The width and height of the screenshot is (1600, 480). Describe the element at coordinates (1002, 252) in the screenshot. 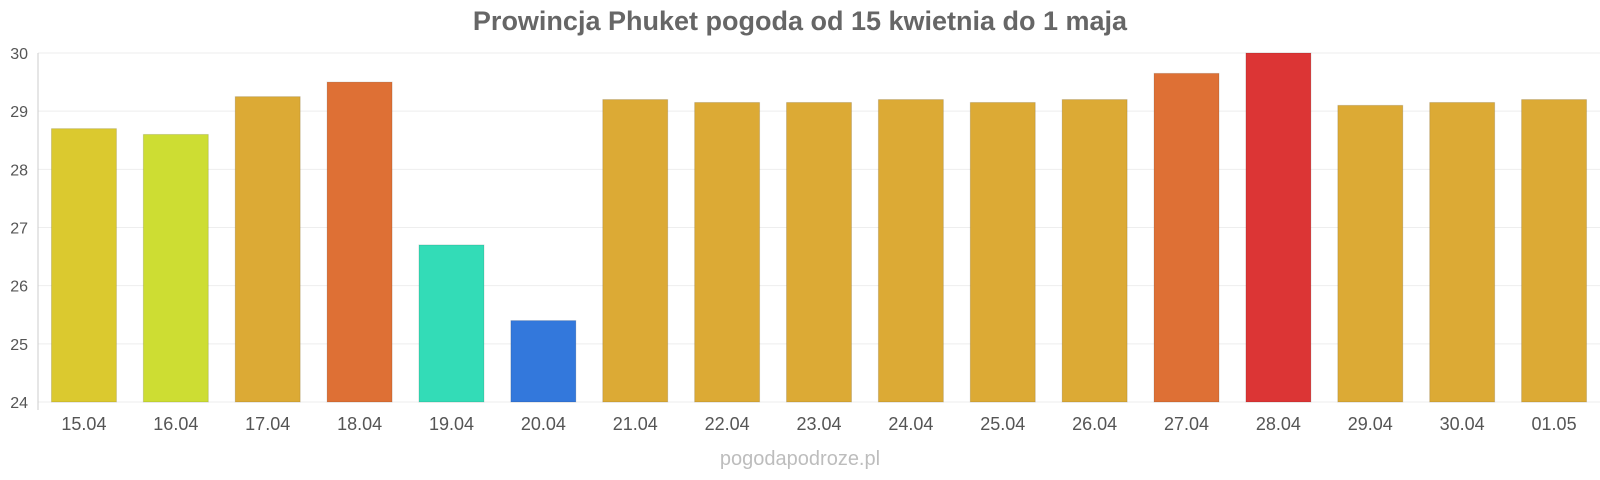

I see `bar-25.04` at that location.